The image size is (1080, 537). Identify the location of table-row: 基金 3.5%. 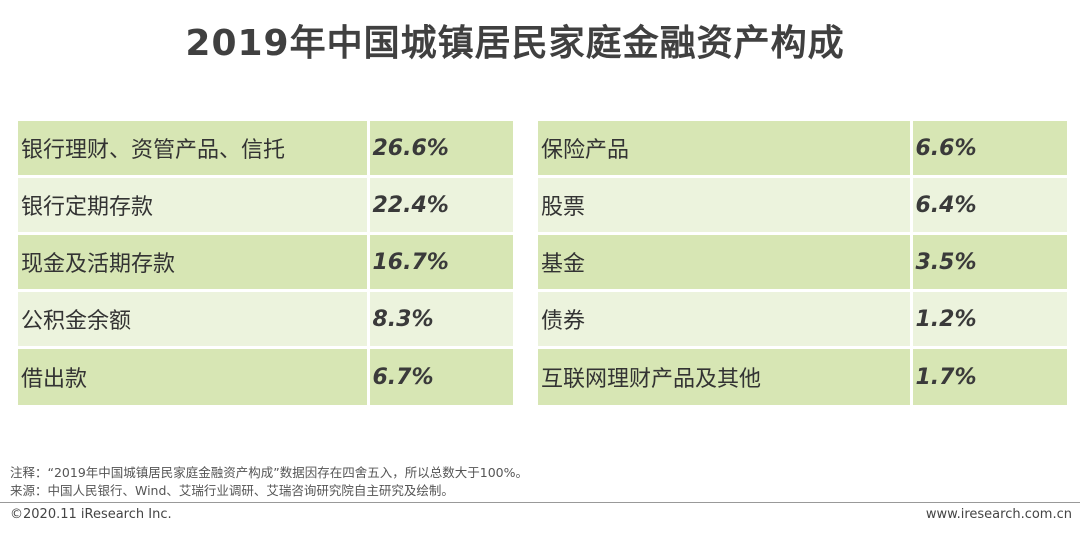
(802, 262).